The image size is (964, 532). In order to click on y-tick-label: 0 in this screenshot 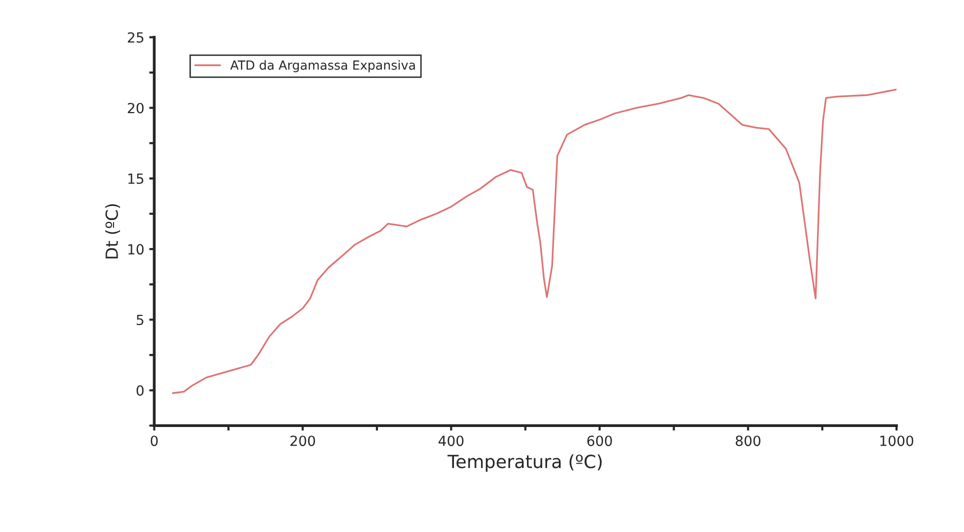, I will do `click(140, 390)`.